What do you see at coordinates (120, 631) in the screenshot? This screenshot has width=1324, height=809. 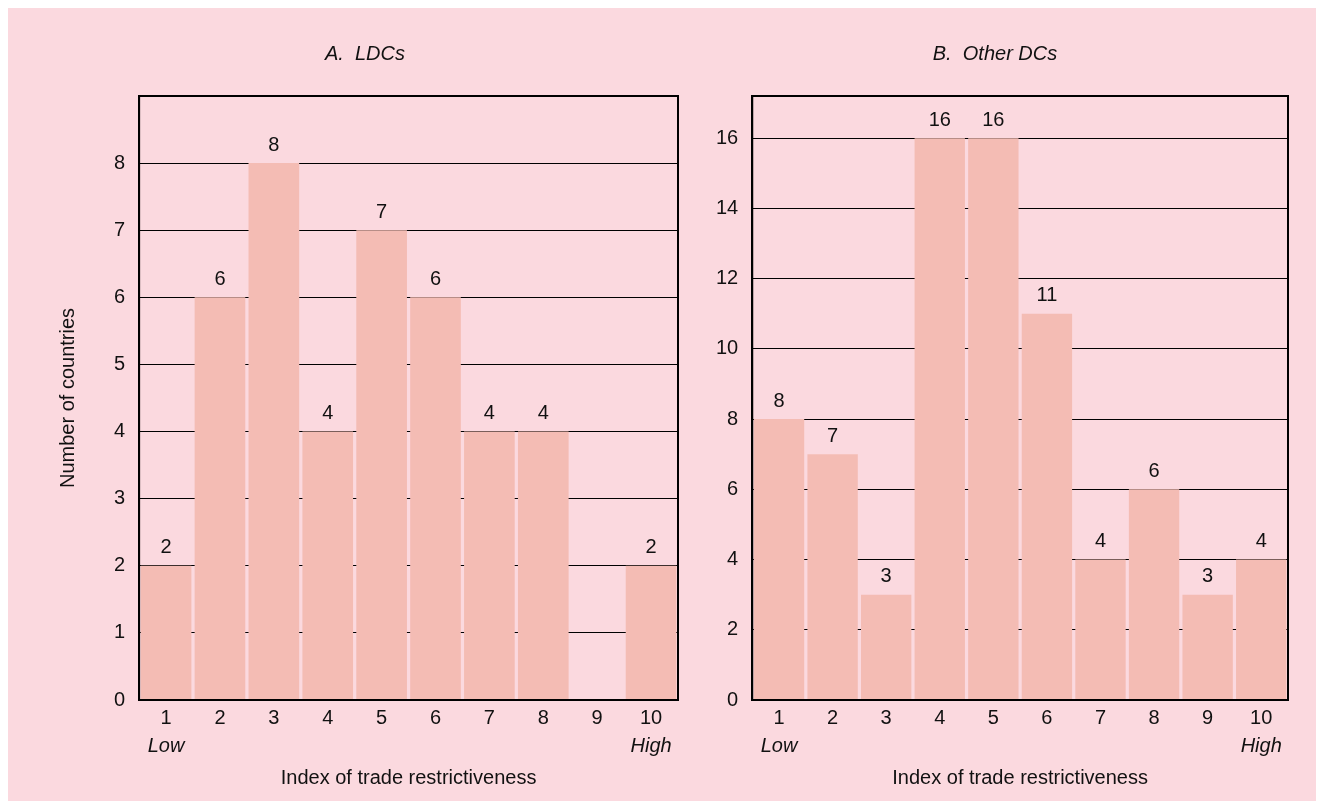 I see `y-tick-label: 1` at bounding box center [120, 631].